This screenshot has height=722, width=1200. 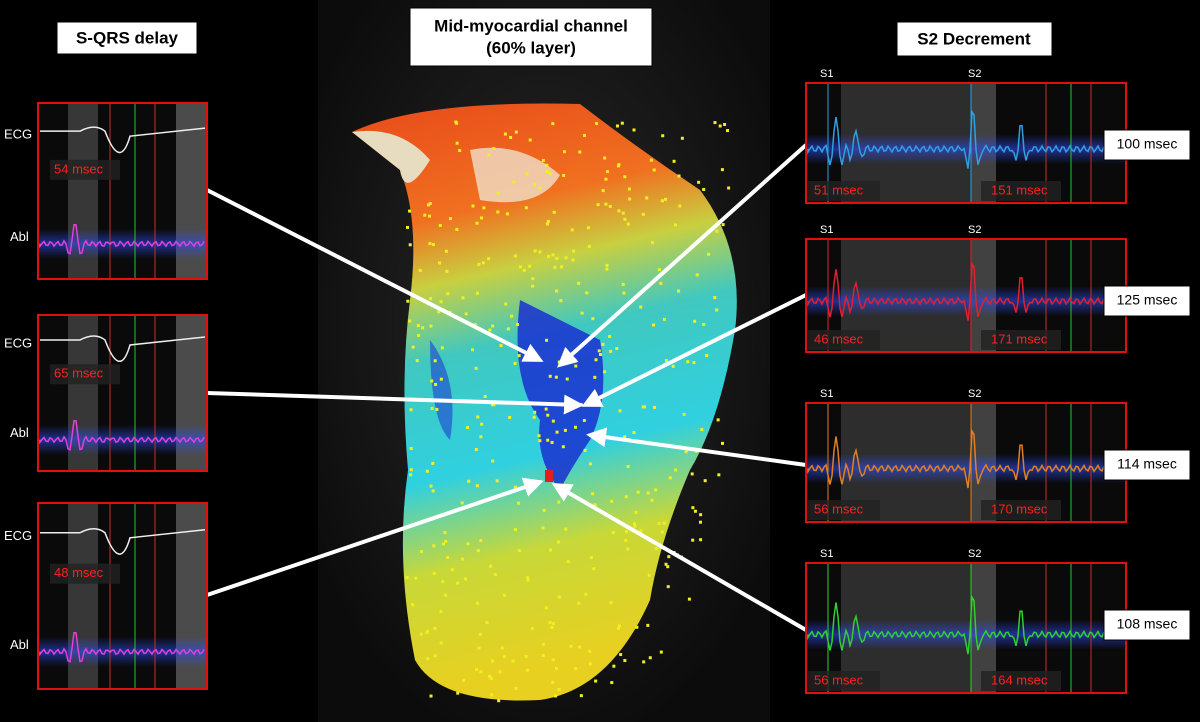 What do you see at coordinates (18, 535) in the screenshot?
I see `ecg-label: ECG` at bounding box center [18, 535].